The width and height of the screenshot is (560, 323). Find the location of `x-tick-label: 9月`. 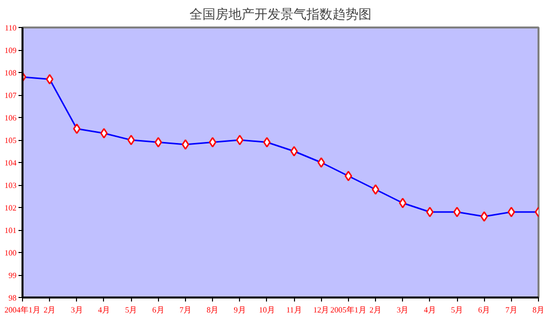

x-tick-label: 9月 is located at coordinates (240, 310).